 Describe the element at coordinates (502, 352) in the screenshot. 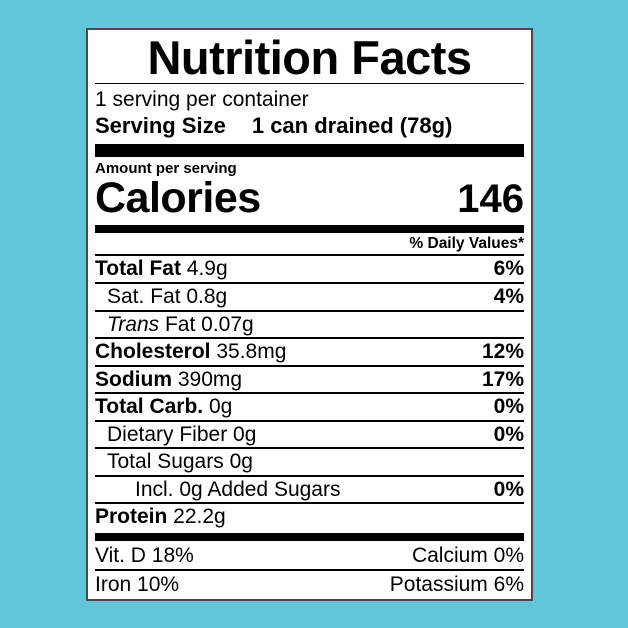

I see `nutrient-daily-value: 12%` at that location.